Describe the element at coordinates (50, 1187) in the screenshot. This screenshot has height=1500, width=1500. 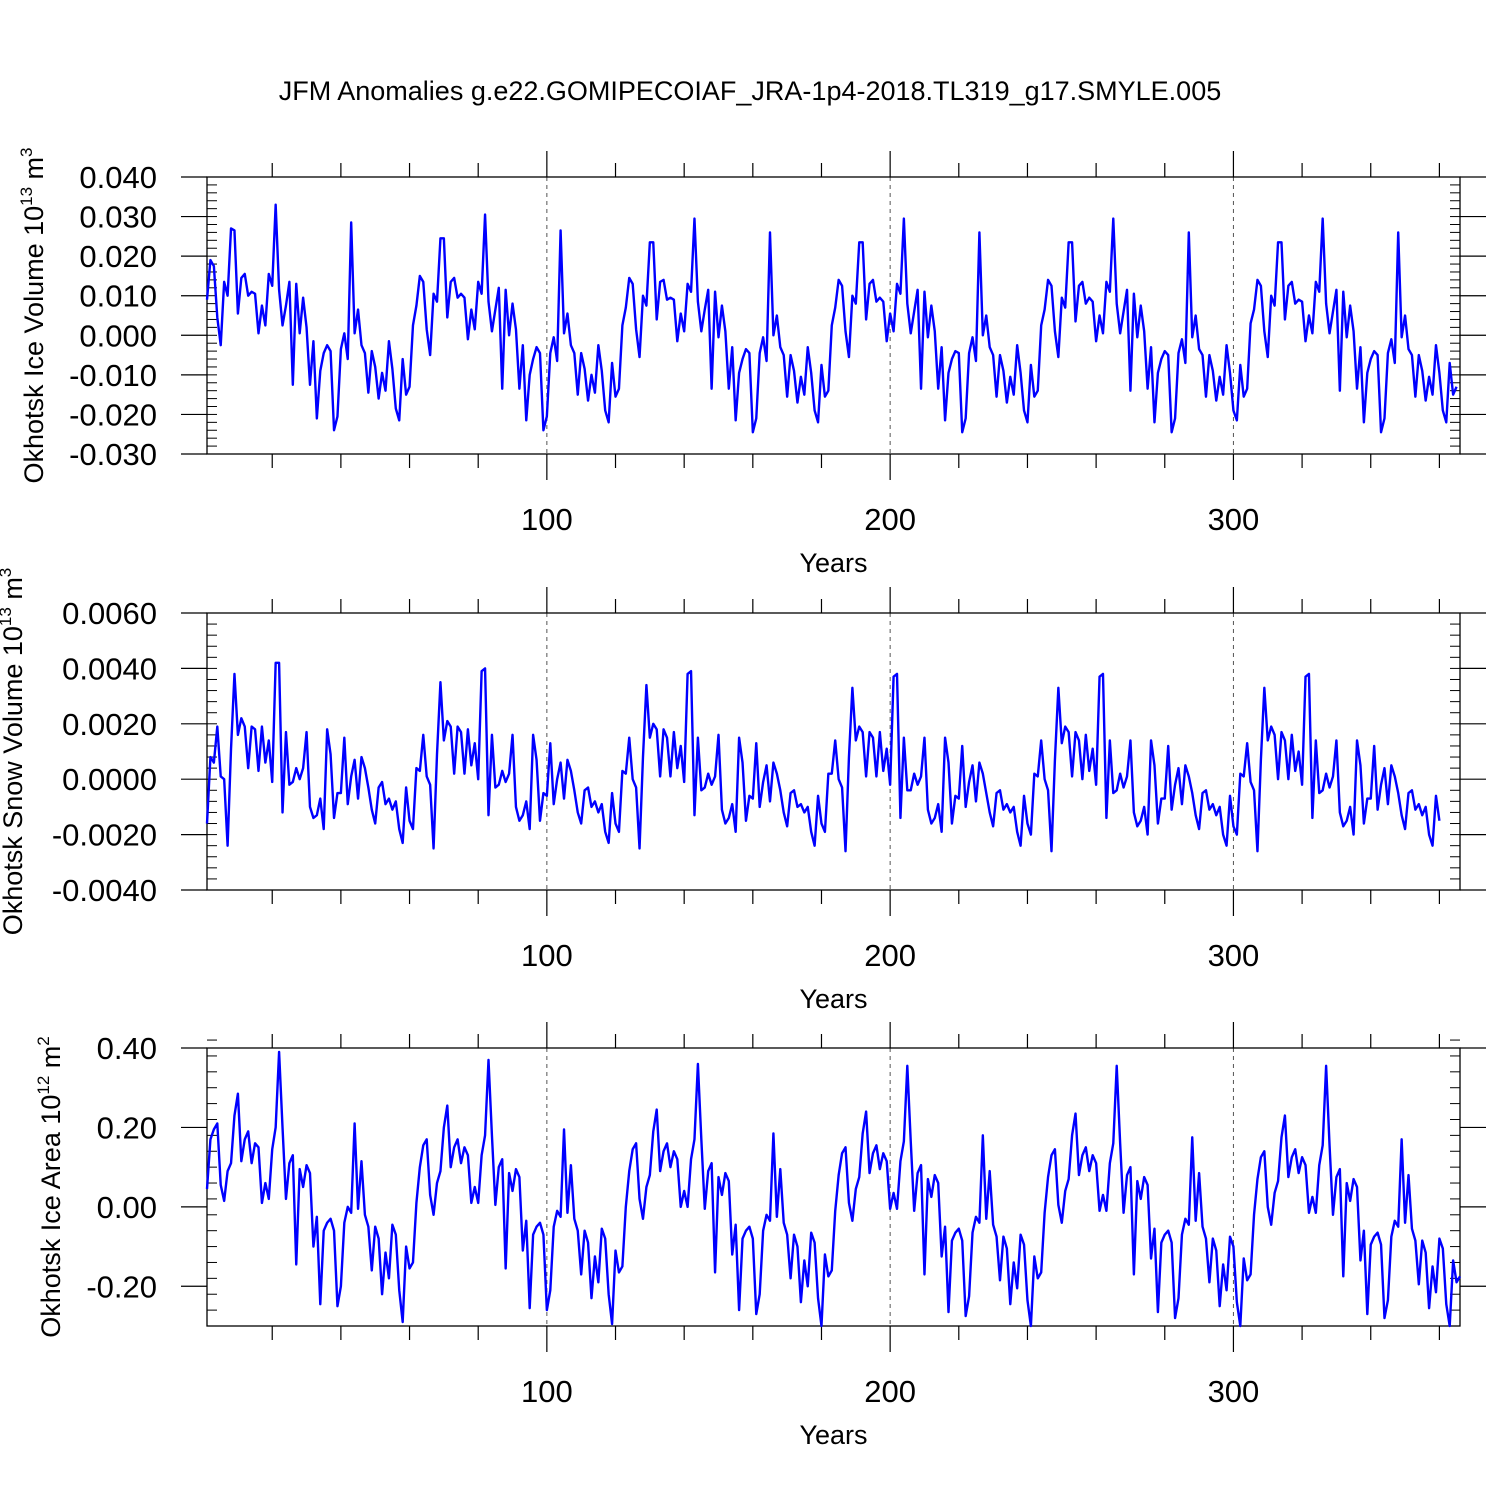
I see `y-axis-label: Okhotsk Ice Area 1012 m2` at that location.